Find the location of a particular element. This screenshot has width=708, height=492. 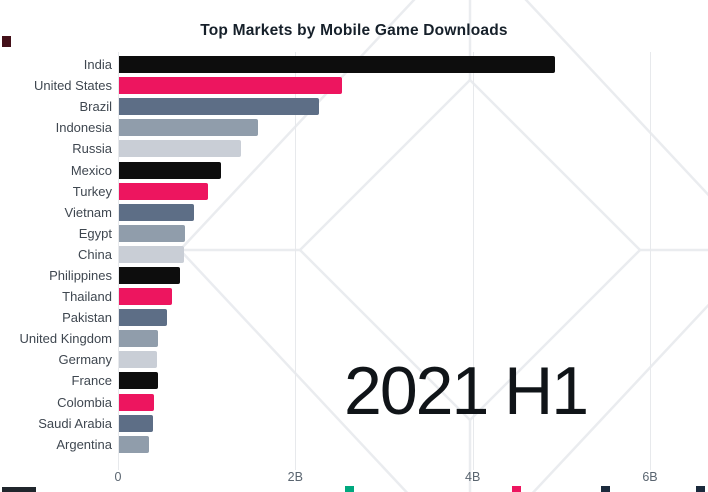

bar-row: Turkey is located at coordinates (354, 191).